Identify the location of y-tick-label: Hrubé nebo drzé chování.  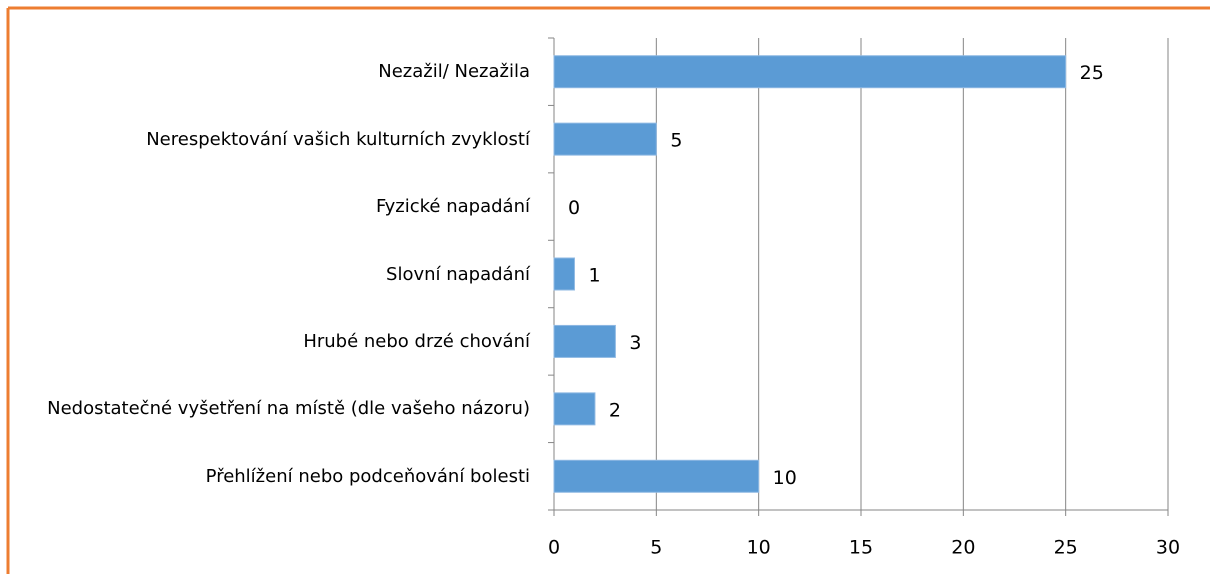
(275, 341).